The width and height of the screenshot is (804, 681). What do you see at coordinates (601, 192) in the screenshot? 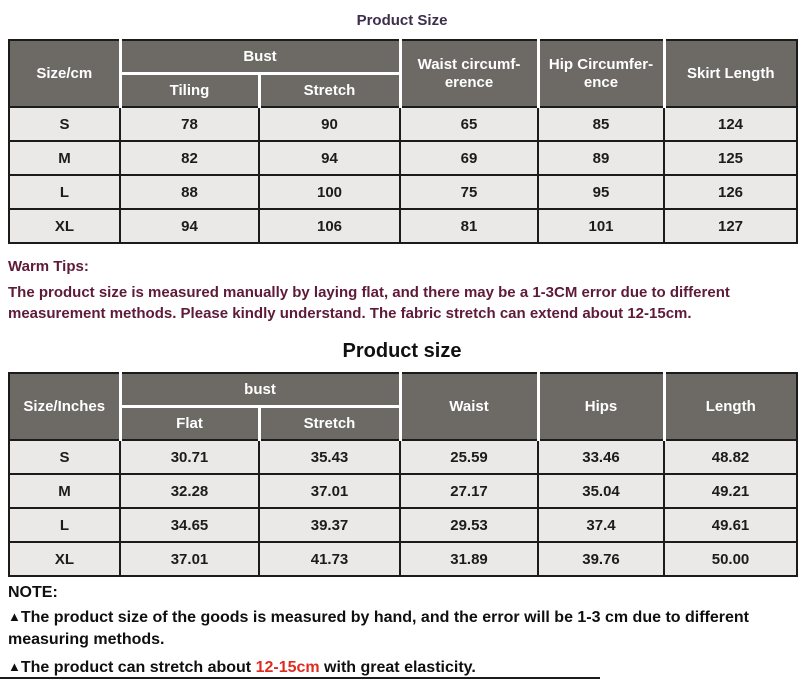
I see `cell-hip: 95` at bounding box center [601, 192].